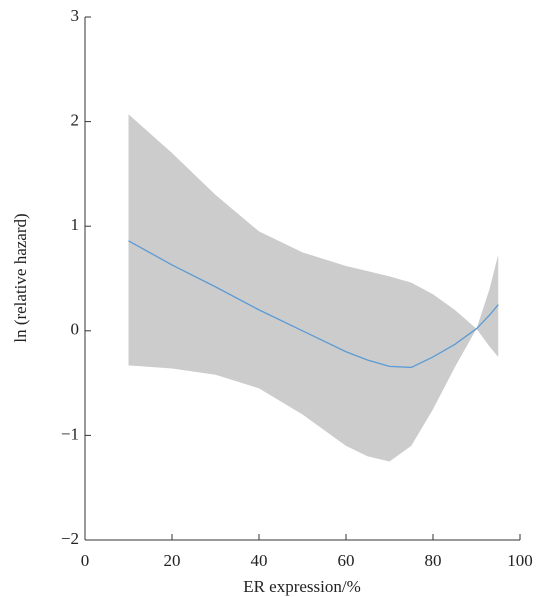 This screenshot has height=597, width=543. Describe the element at coordinates (313, 304) in the screenshot. I see `line` at that location.